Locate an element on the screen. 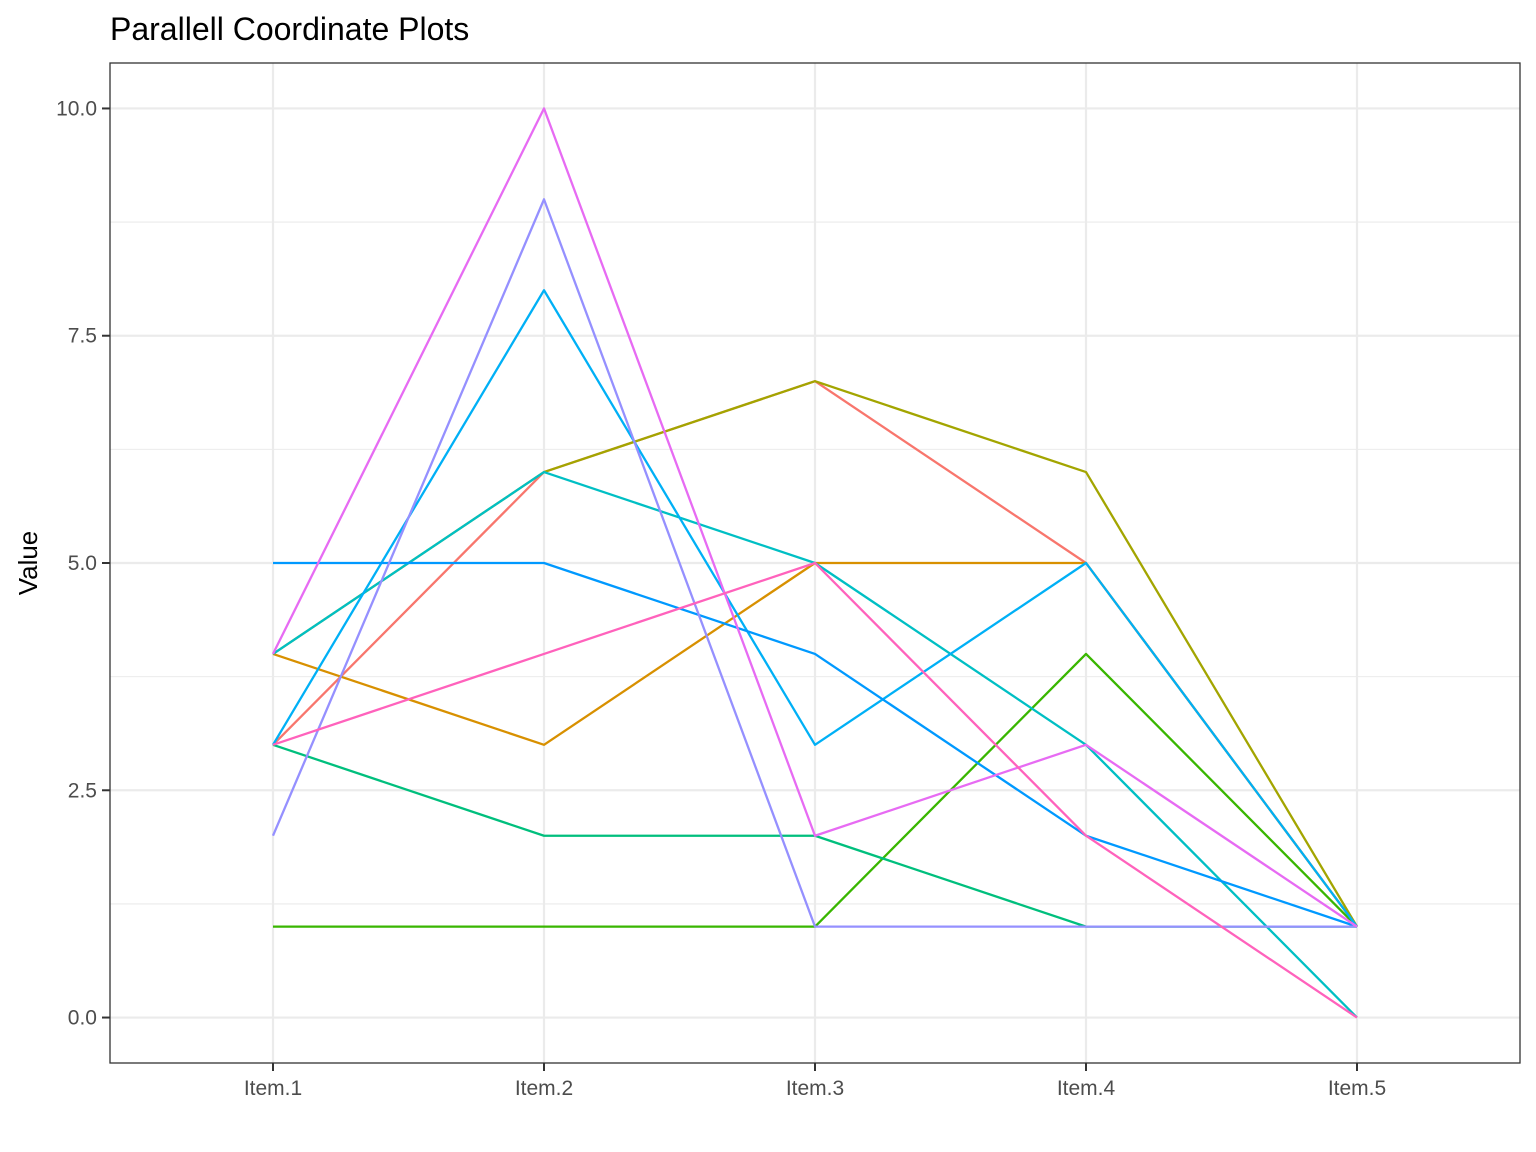  y-tick-label: 7.5 is located at coordinates (82, 336).